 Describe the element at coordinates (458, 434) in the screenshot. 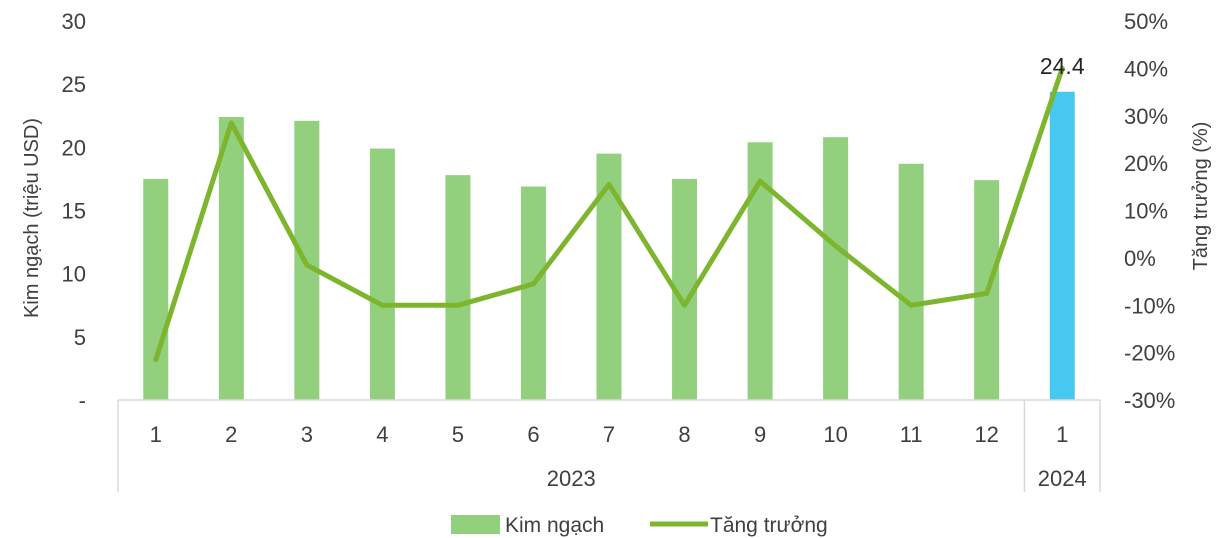

I see `x-tick-label: 5` at that location.